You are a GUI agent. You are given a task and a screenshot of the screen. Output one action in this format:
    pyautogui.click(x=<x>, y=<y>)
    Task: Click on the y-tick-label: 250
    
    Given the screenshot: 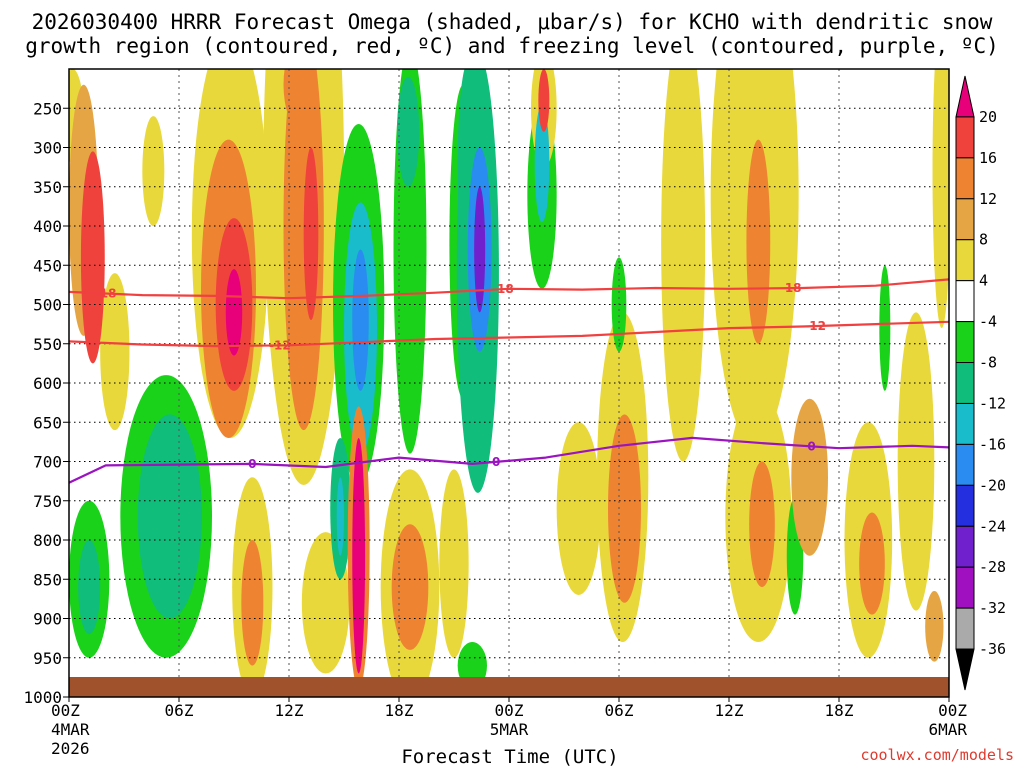 What is the action you would take?
    pyautogui.click(x=47, y=108)
    